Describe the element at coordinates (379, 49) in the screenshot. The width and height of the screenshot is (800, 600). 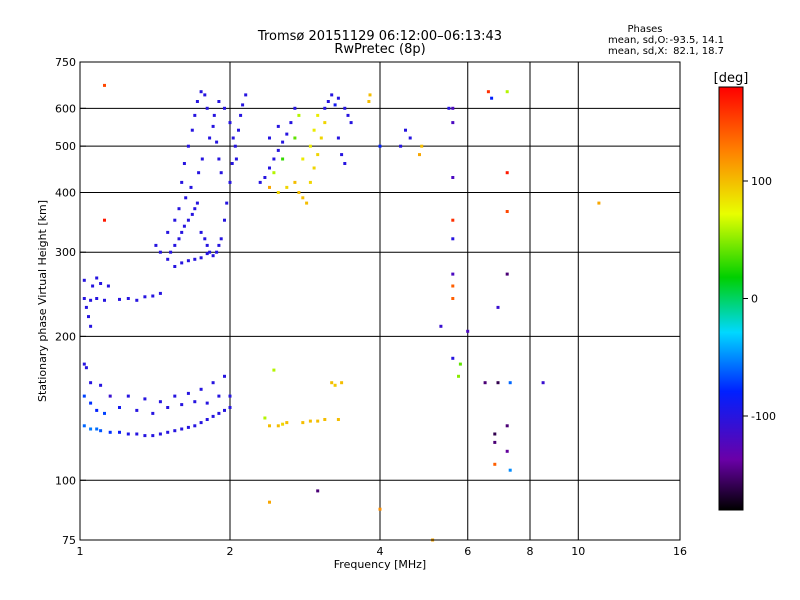
I see `chart-subtitle: RwPretec (8p)` at that location.